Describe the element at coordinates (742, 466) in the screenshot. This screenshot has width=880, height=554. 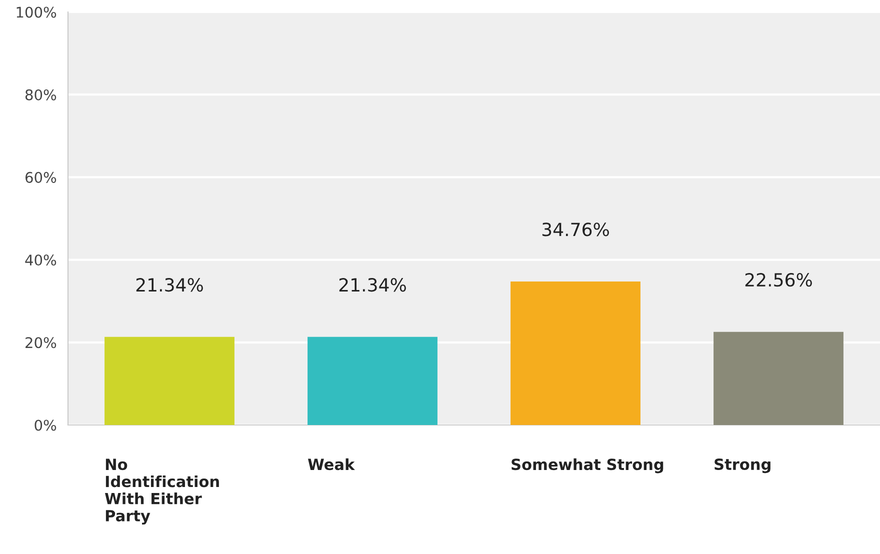
I see `x-tick-label: Strong` at that location.